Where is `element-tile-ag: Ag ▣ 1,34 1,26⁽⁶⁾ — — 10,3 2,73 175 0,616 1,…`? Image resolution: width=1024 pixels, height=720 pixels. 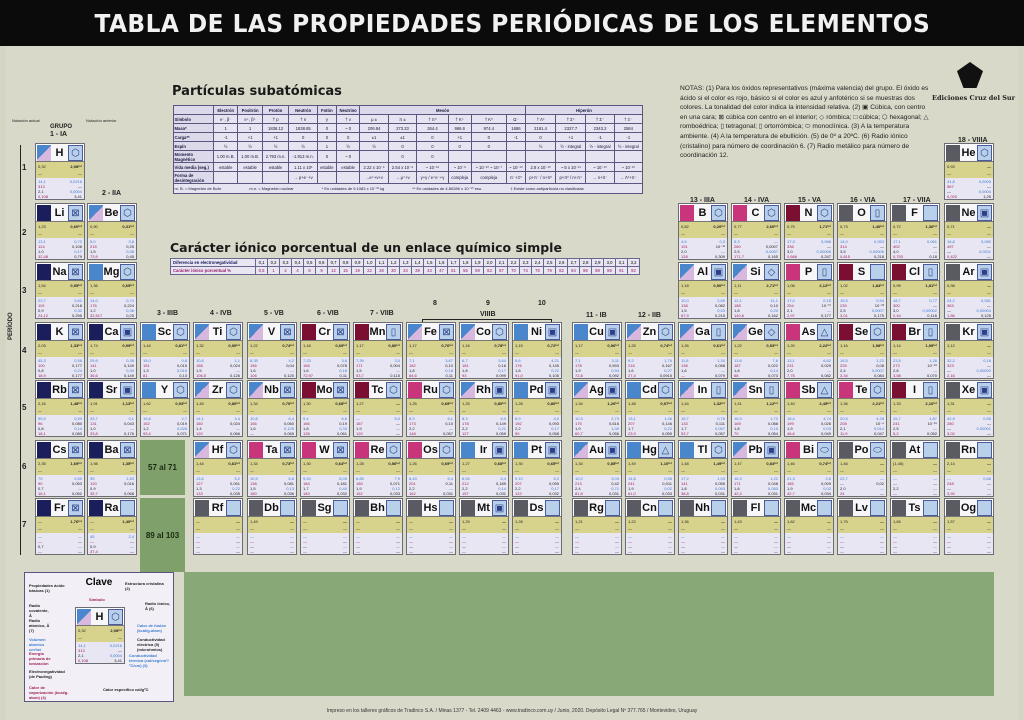 element-tile-ag: Ag ▣ 1,34 1,26⁽⁶⁾ — — 10,3 2,73 175 0,616 1,… is located at coordinates (597, 408).